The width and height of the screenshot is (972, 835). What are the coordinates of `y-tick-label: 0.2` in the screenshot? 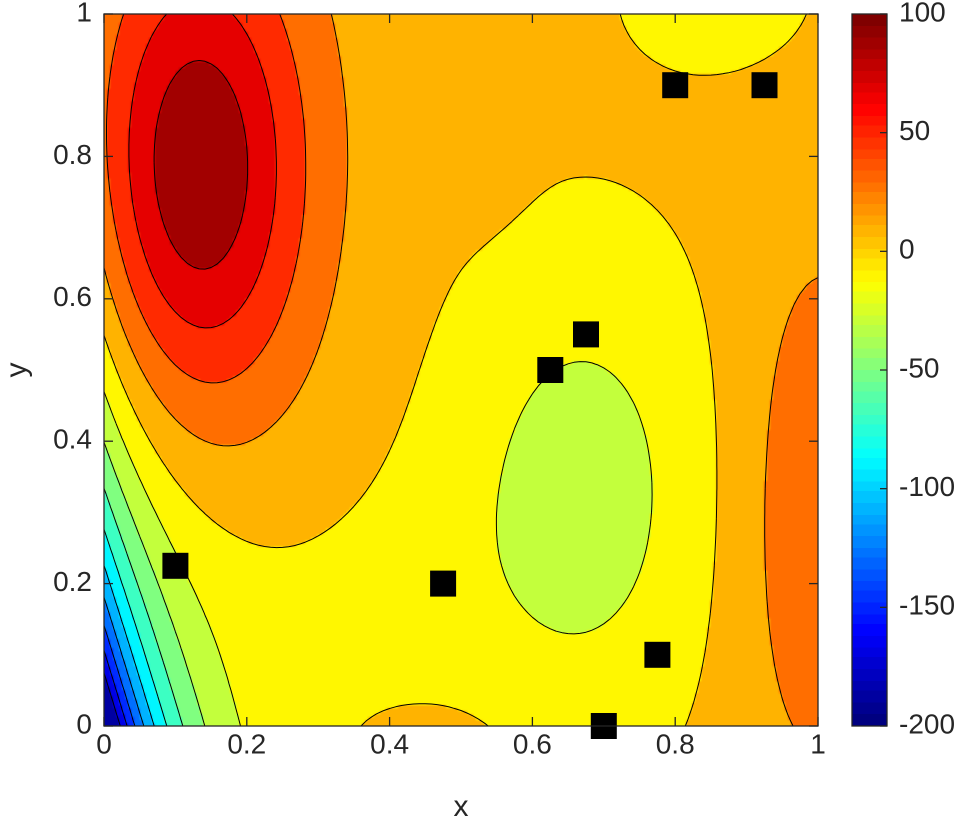 It's located at (72, 581).